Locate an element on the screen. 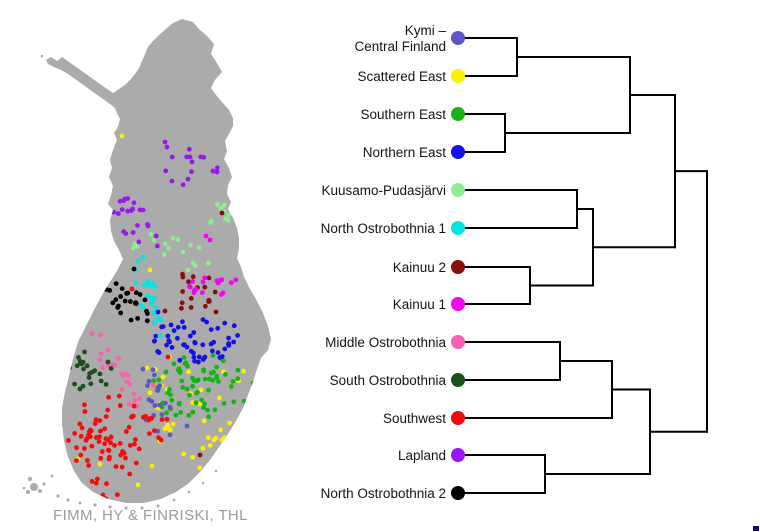  leaf-label-kymi: Kymi – is located at coordinates (426, 30).